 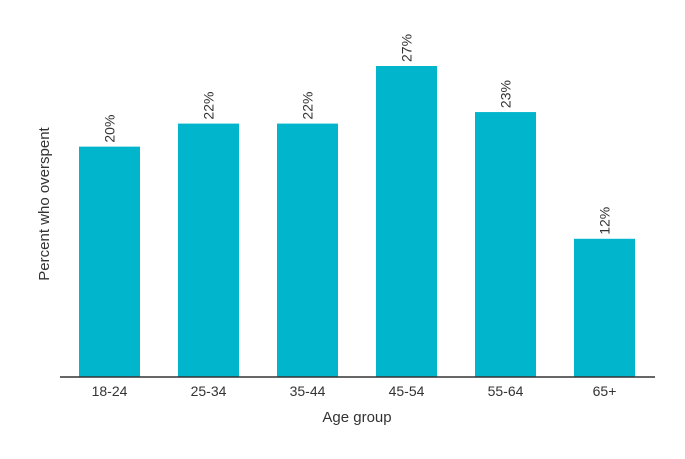 I want to click on value-label-55-64: 23%, so click(x=506, y=94).